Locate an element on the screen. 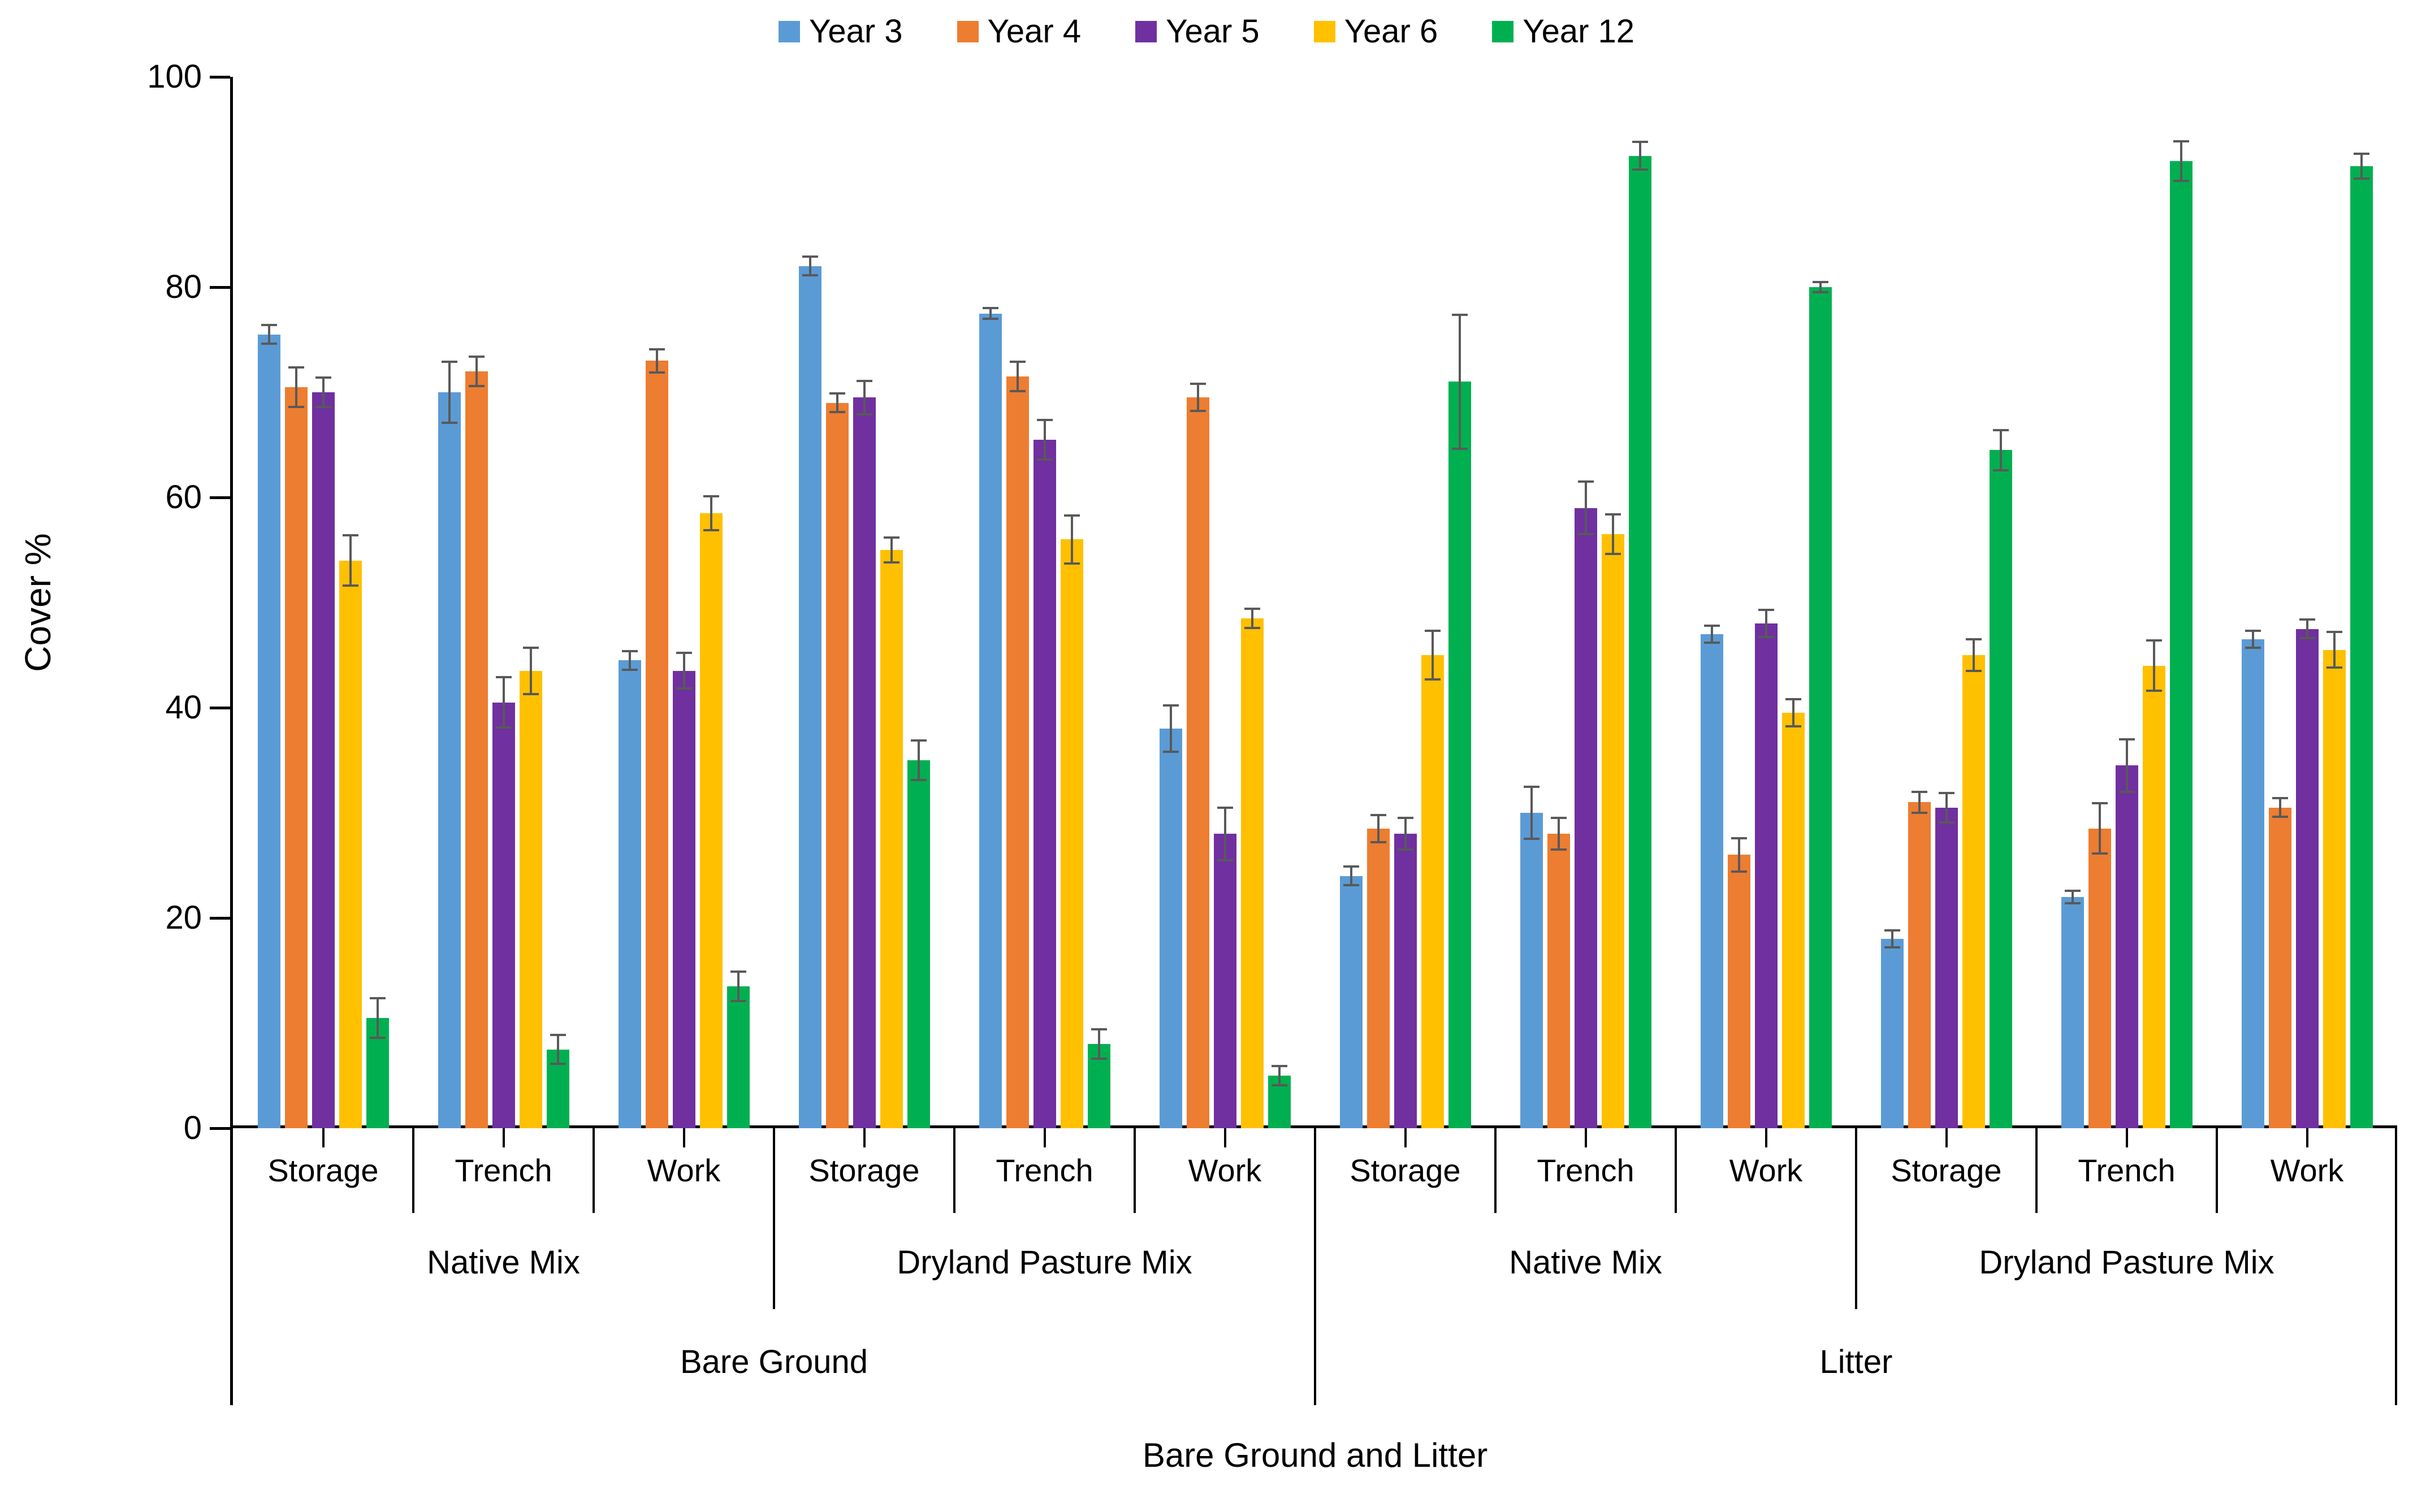  bar-year-12-trench is located at coordinates (2181, 644).